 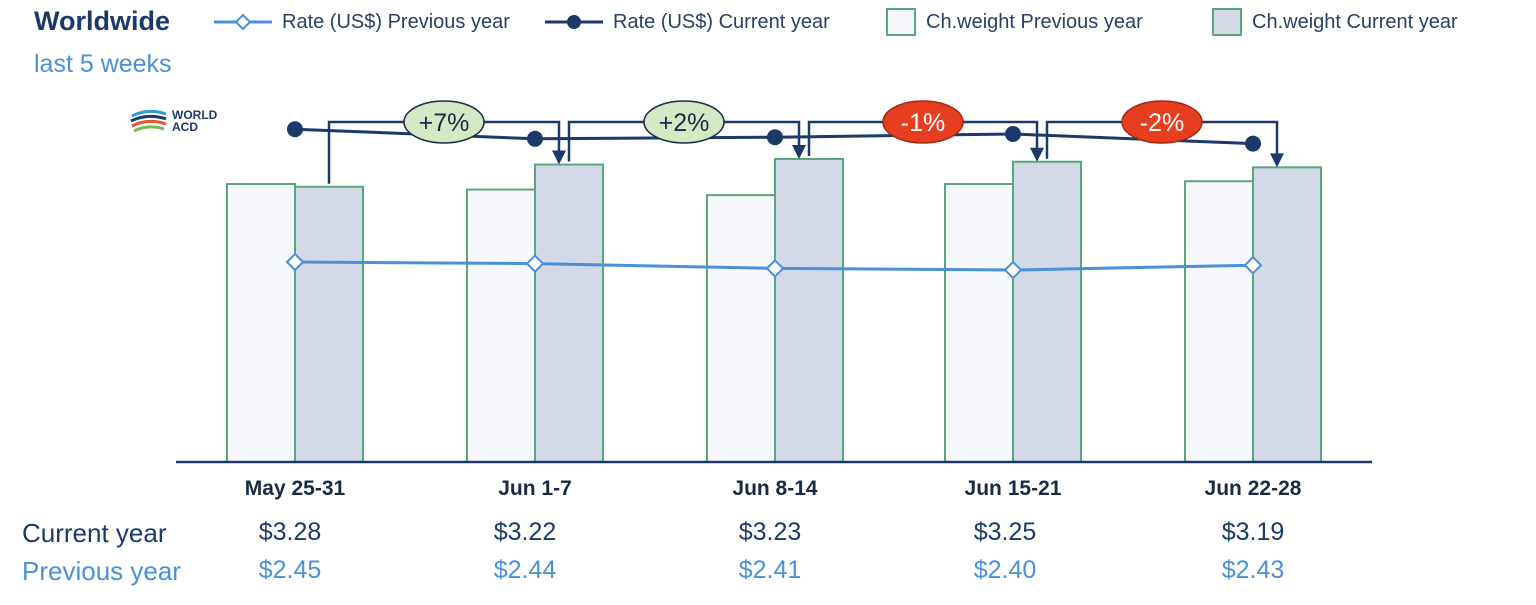 I want to click on table-value-current-year: $3.28, so click(x=290, y=532).